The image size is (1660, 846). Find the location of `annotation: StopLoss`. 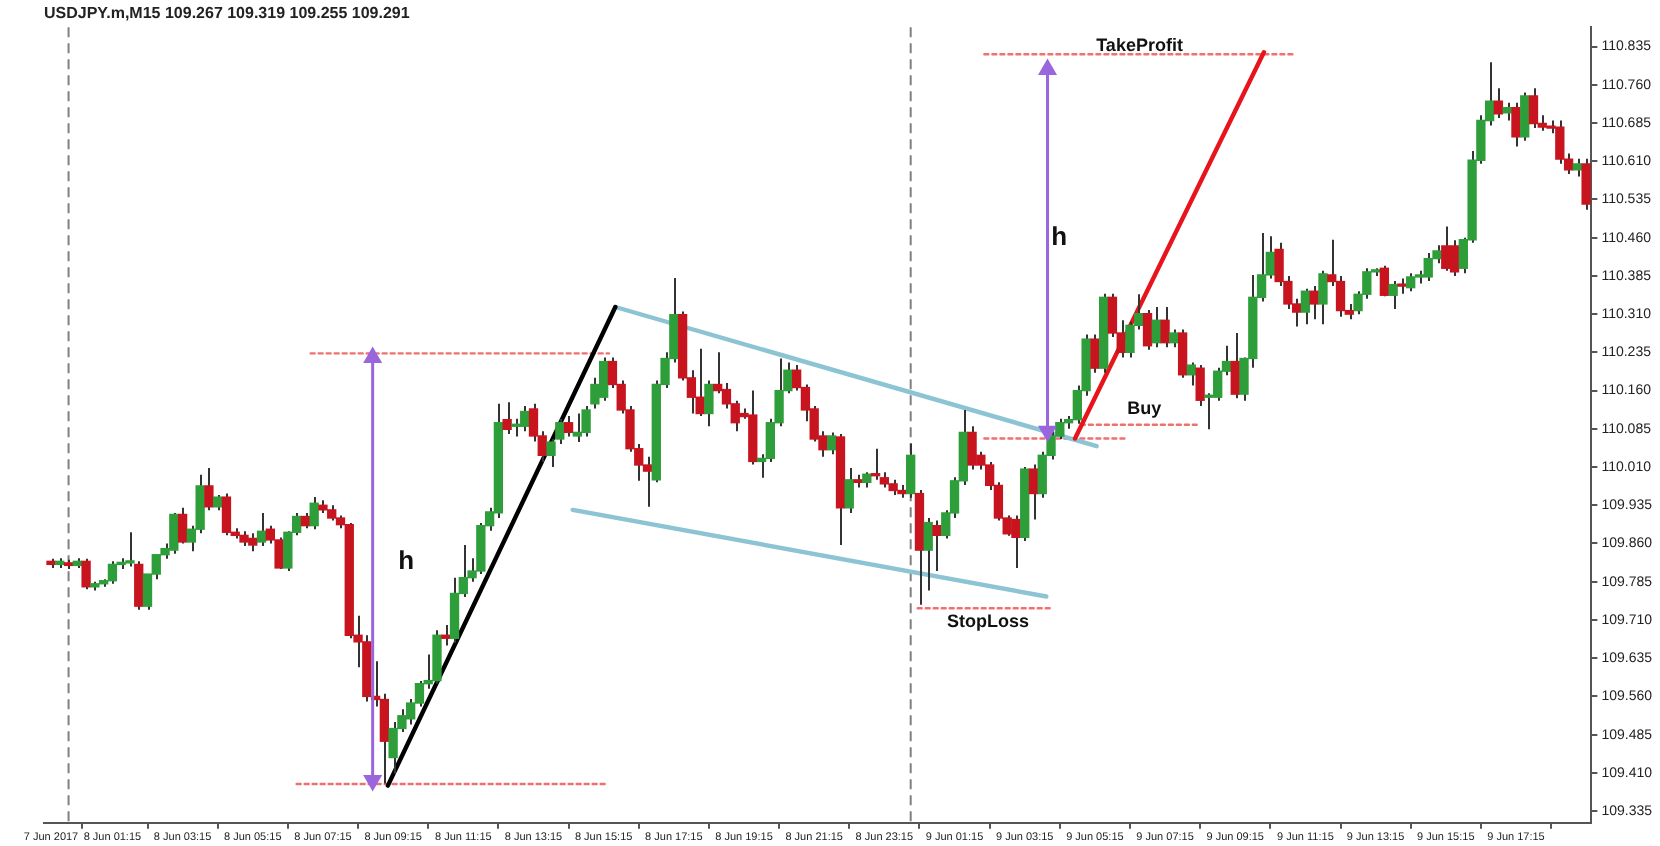

annotation: StopLoss is located at coordinates (987, 621).